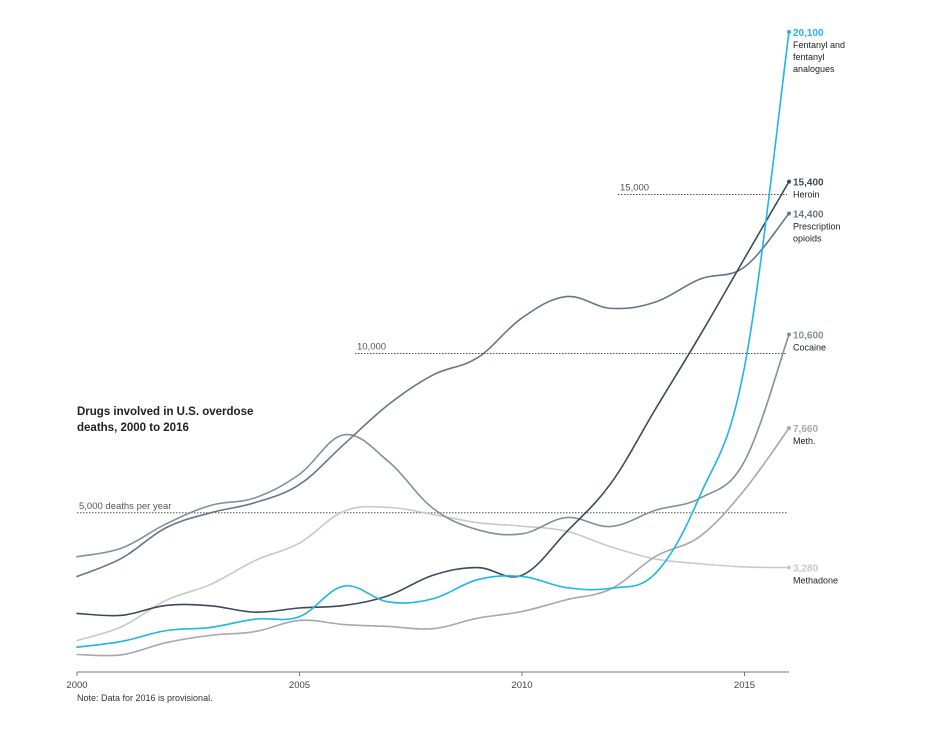 The image size is (946, 734). What do you see at coordinates (815, 581) in the screenshot?
I see `series-name-label: Methadone` at bounding box center [815, 581].